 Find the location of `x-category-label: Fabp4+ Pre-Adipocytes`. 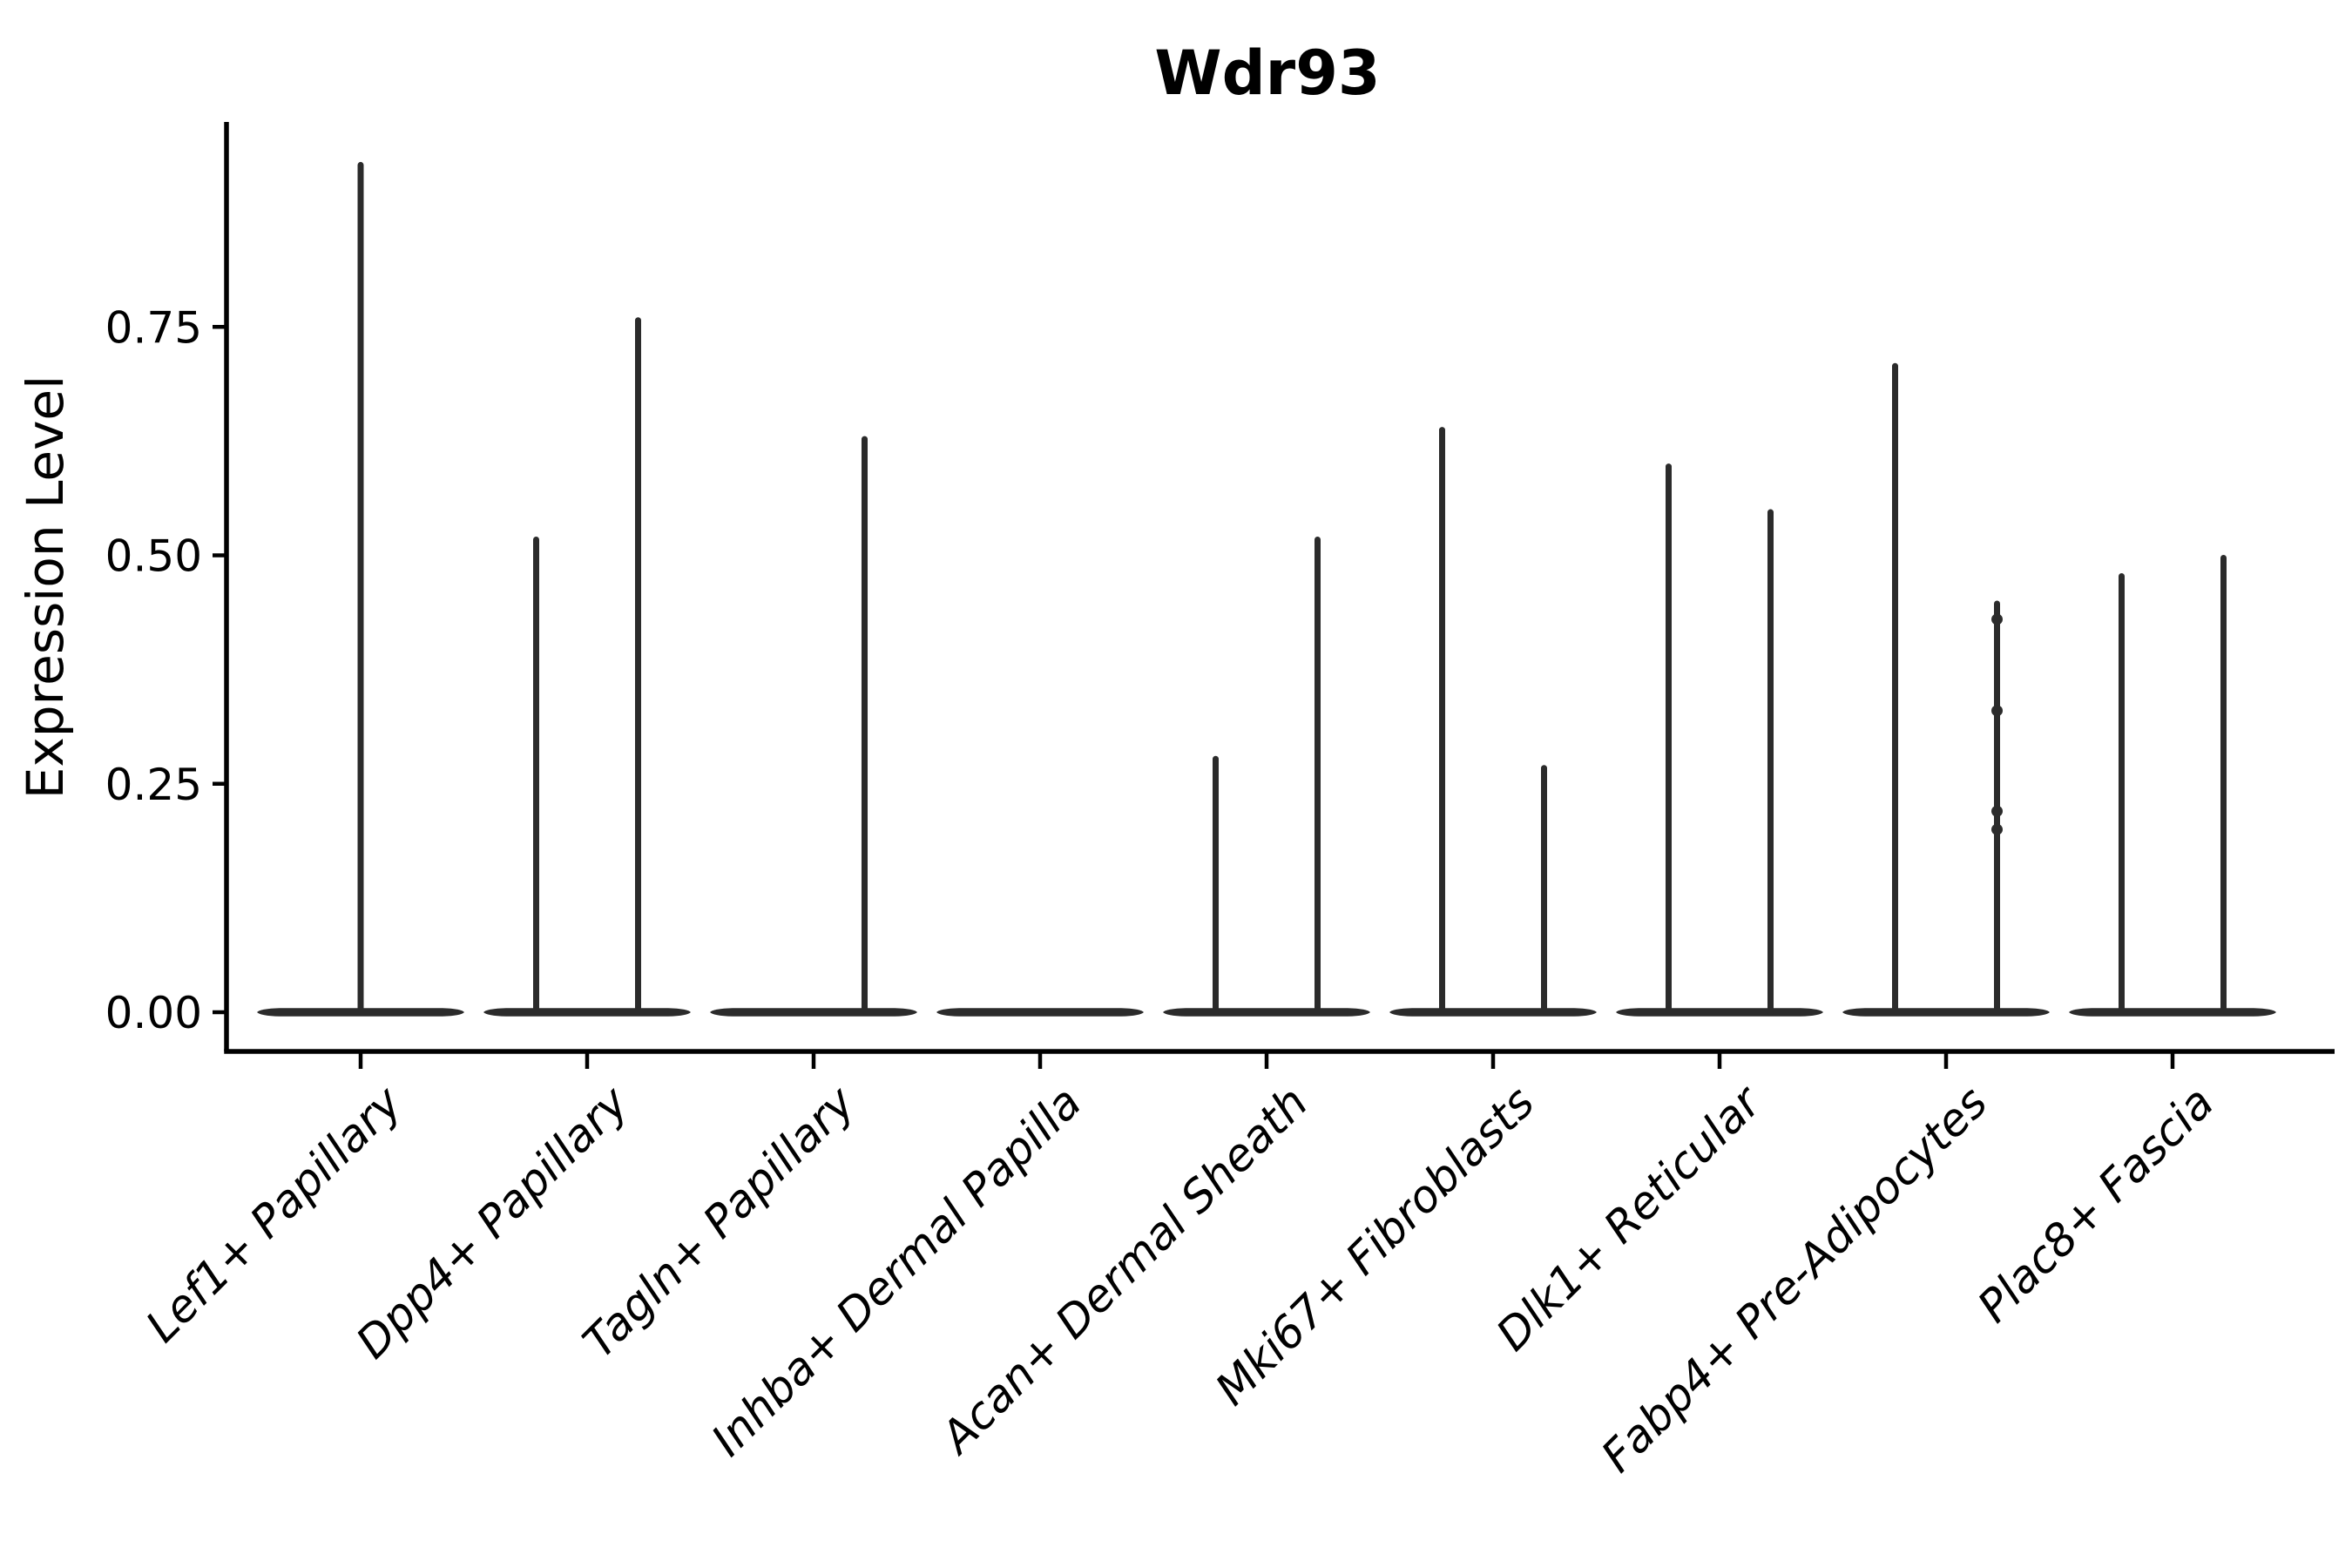

x-category-label: Fabp4+ Pre-Adipocytes is located at coordinates (1795, 1280).